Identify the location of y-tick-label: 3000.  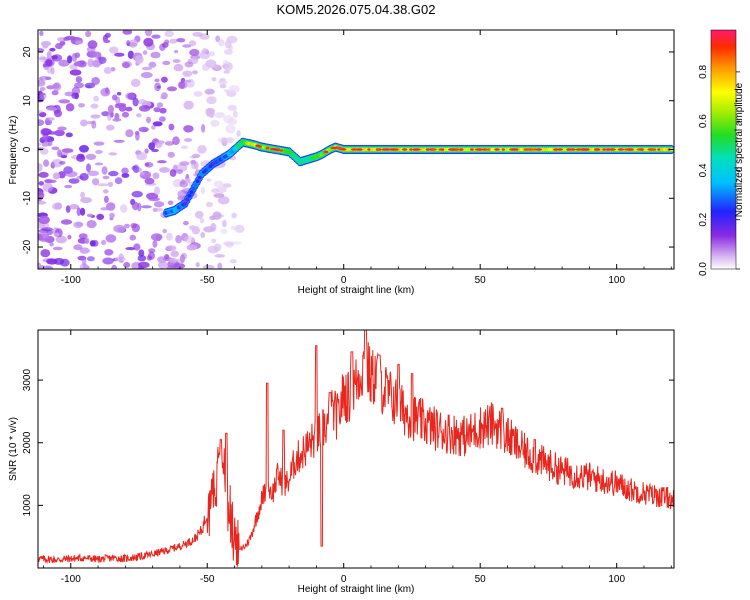
(27, 380).